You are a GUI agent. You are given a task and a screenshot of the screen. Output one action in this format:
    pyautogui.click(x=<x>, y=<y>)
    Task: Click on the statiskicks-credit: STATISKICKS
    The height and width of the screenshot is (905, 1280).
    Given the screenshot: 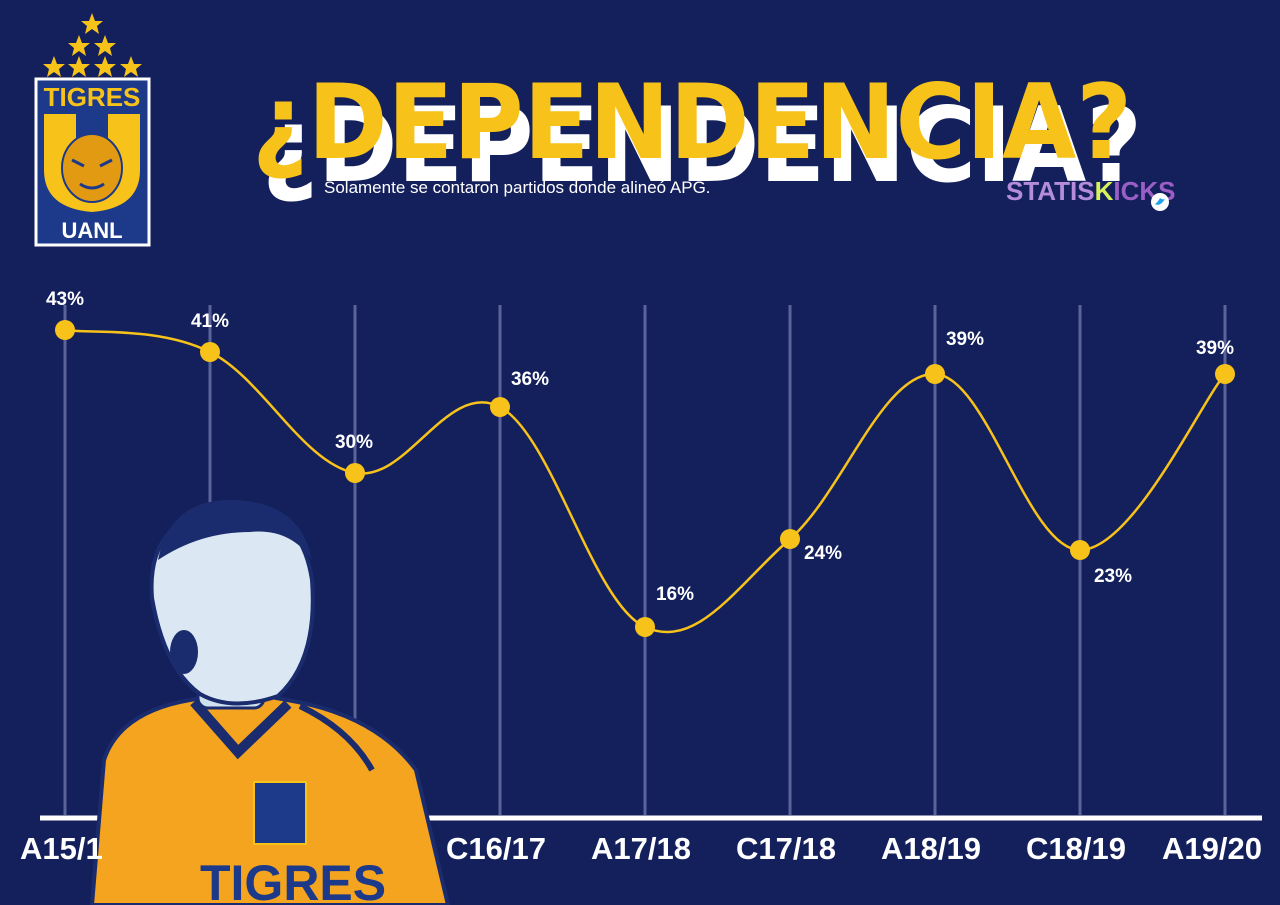 What is the action you would take?
    pyautogui.click(x=1091, y=193)
    